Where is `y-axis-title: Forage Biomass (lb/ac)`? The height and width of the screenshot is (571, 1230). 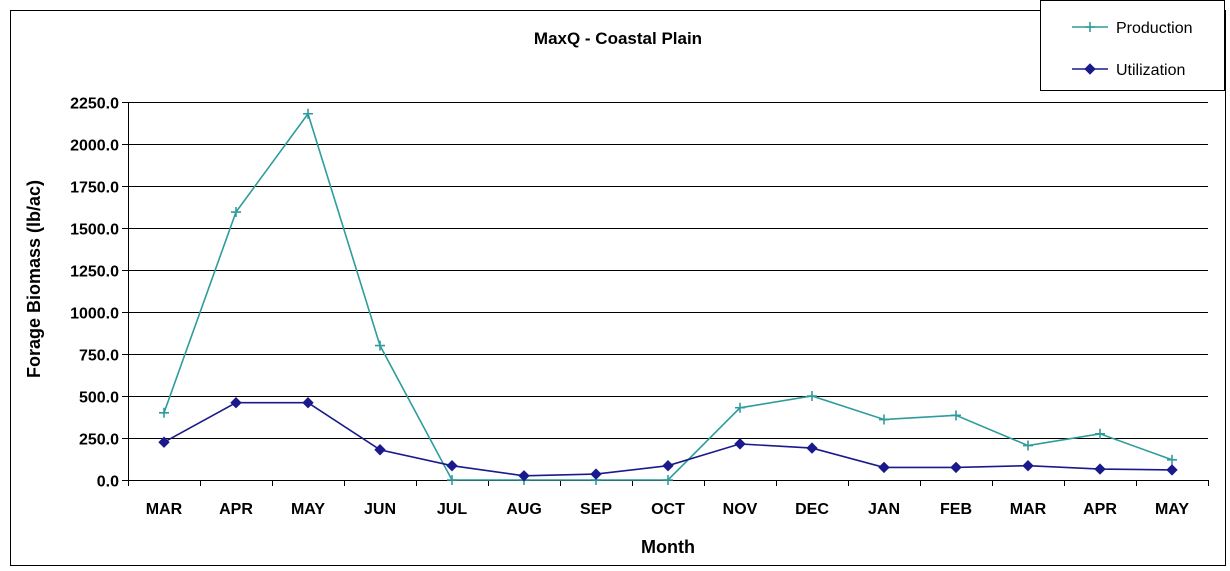
y-axis-title: Forage Biomass (lb/ac) is located at coordinates (34, 279).